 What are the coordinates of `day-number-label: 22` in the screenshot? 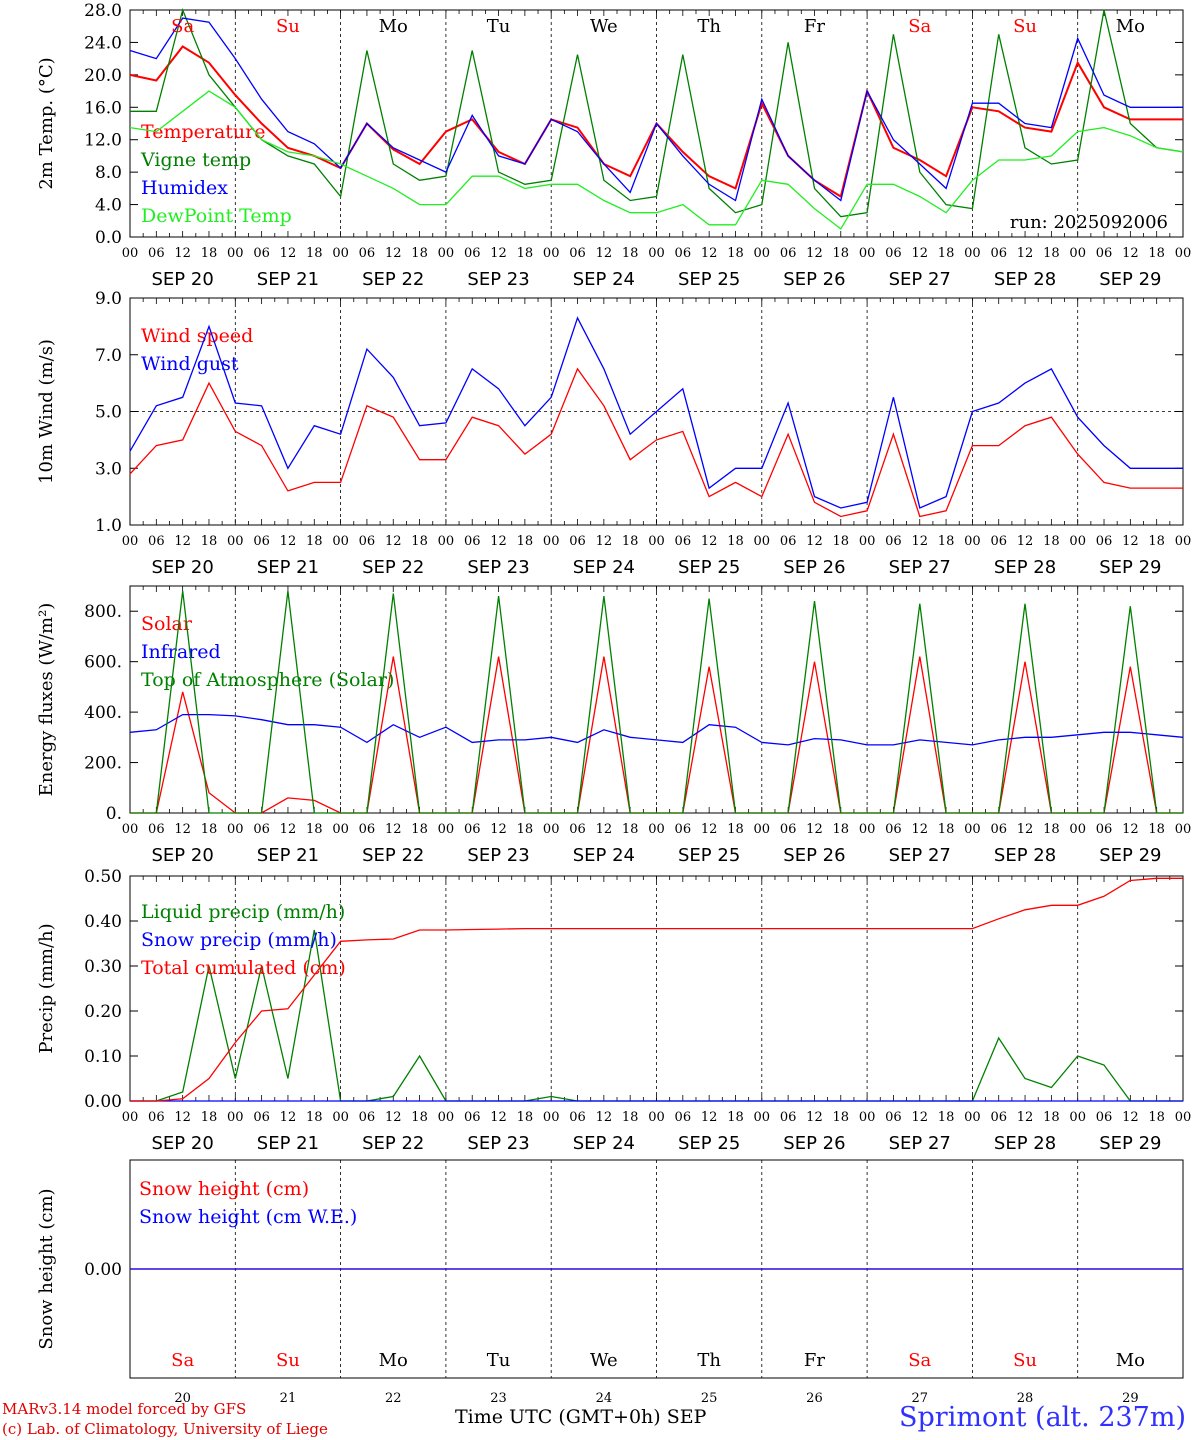 It's located at (393, 1398).